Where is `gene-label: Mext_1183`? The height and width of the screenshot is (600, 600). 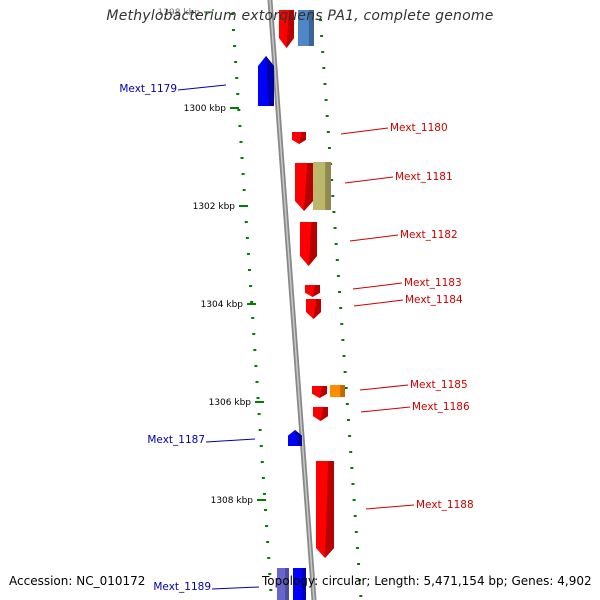 gene-label: Mext_1183 is located at coordinates (433, 283).